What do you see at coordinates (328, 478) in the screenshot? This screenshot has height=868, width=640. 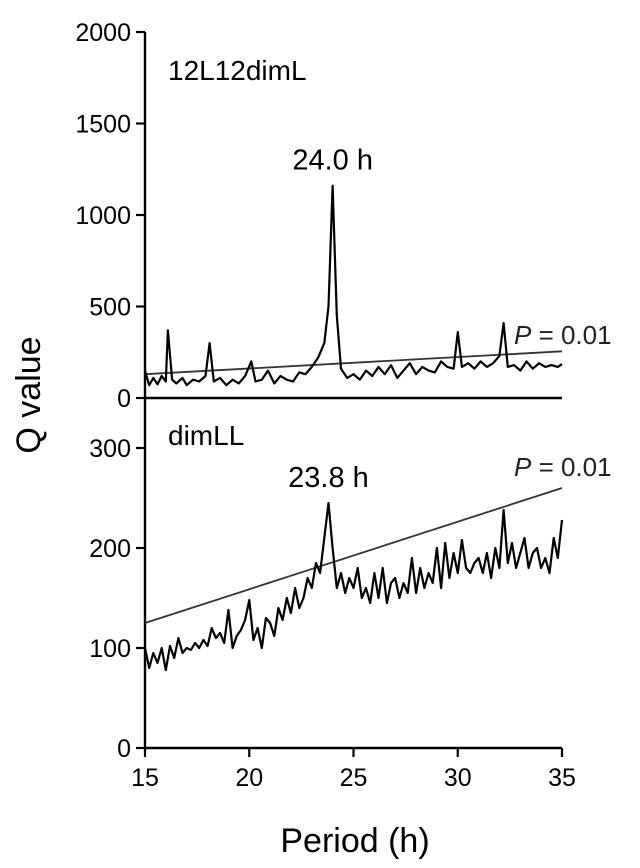 I see `panel-bottom-peak-label: 23.8 h` at bounding box center [328, 478].